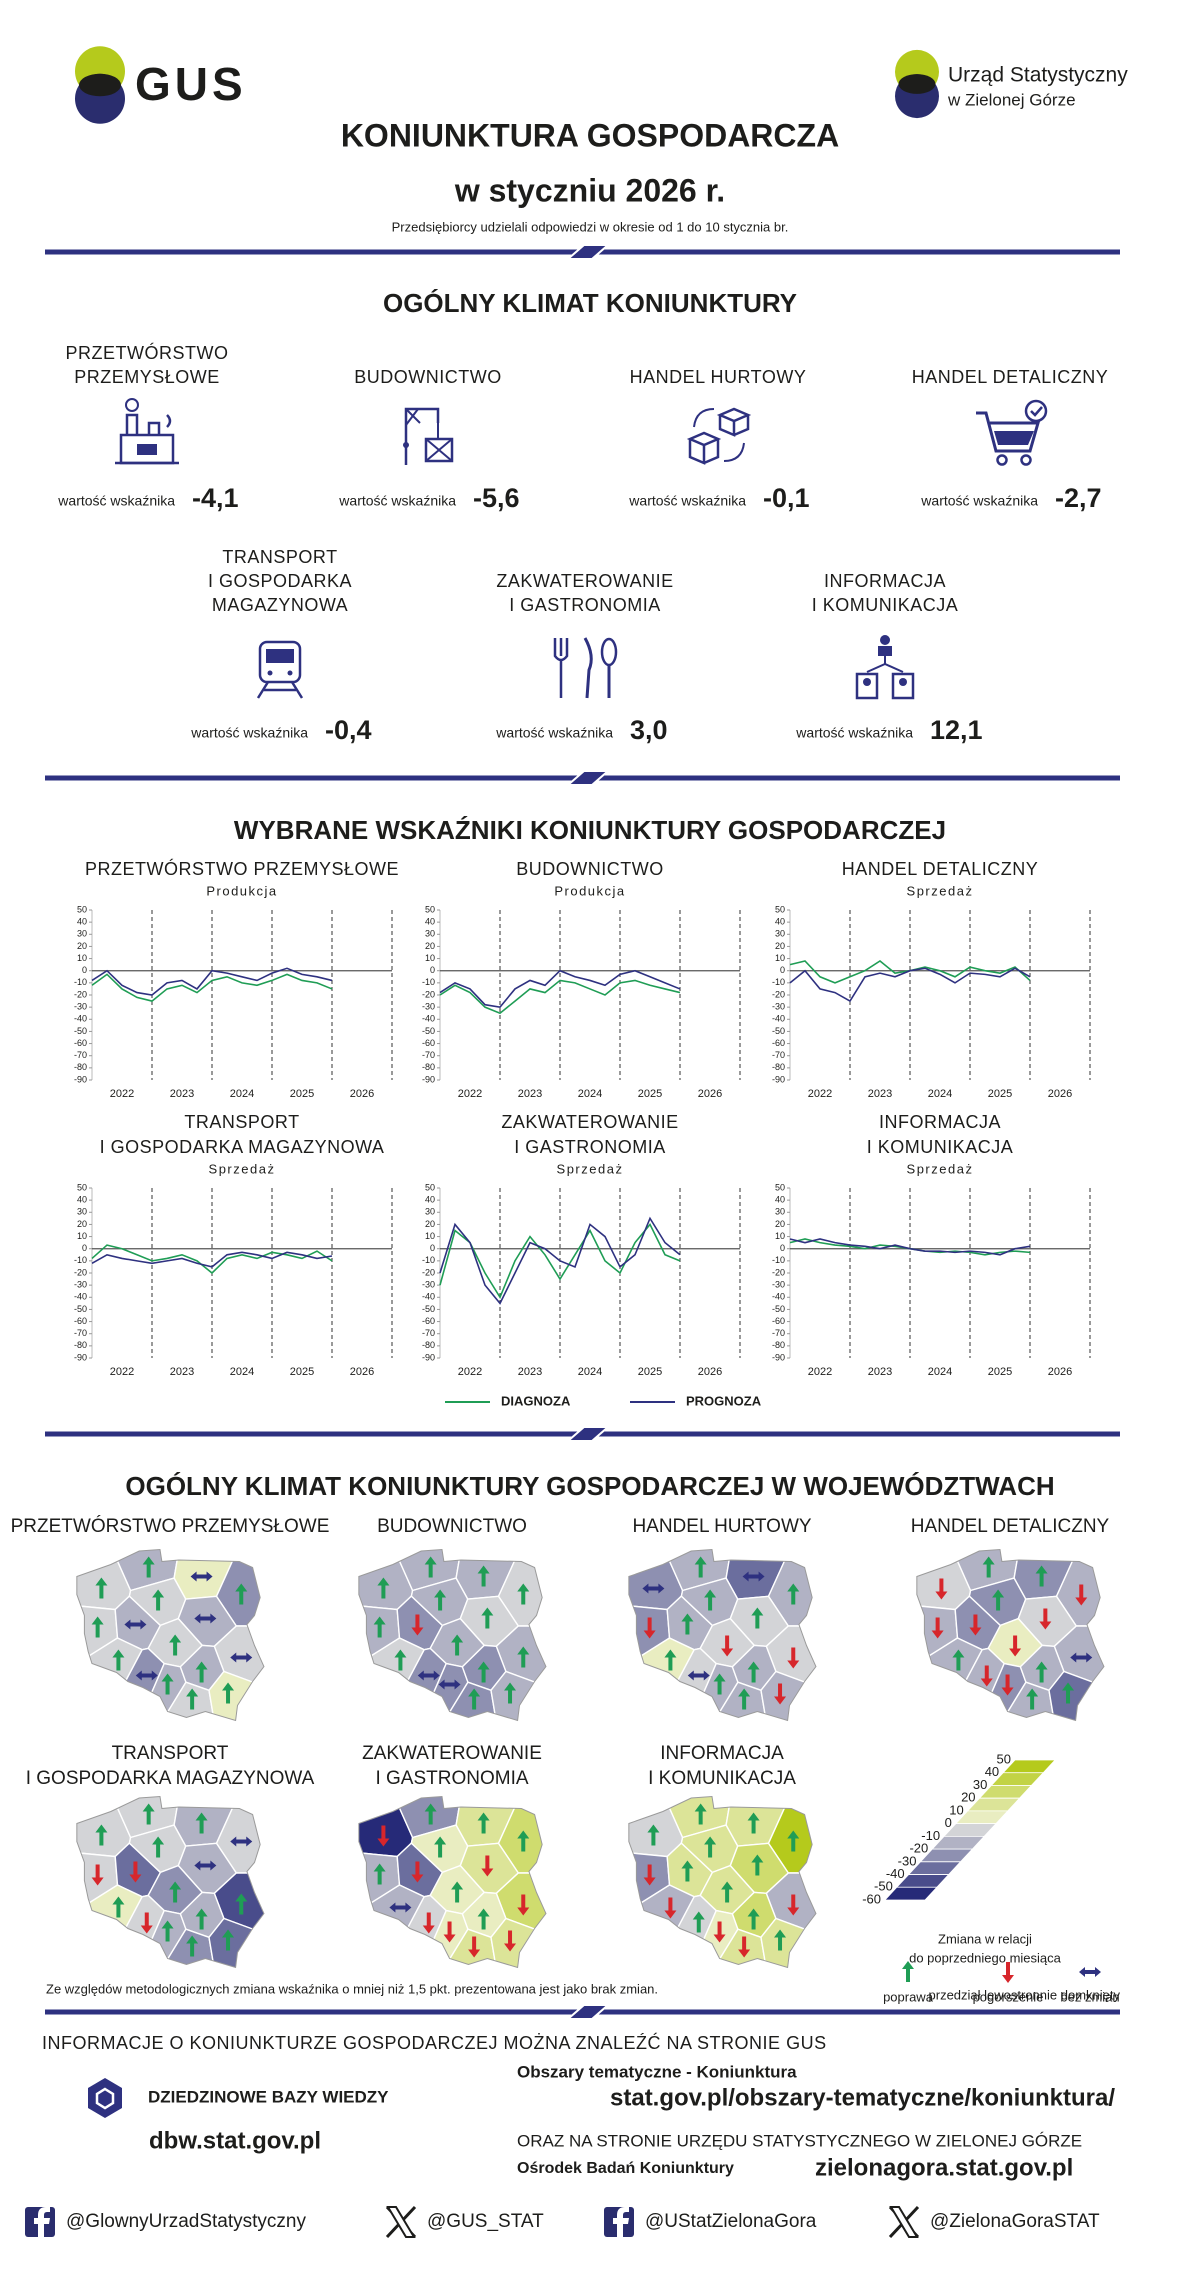 This screenshot has height=2273, width=1181. What do you see at coordinates (907, 1860) in the screenshot?
I see `scale-label: -30` at bounding box center [907, 1860].